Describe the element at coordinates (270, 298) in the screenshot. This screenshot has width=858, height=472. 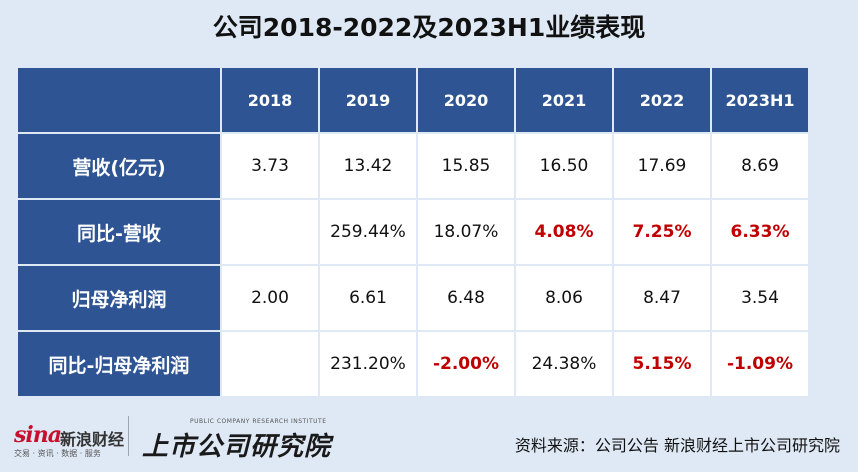
I see `table-cell: 2.00` at that location.